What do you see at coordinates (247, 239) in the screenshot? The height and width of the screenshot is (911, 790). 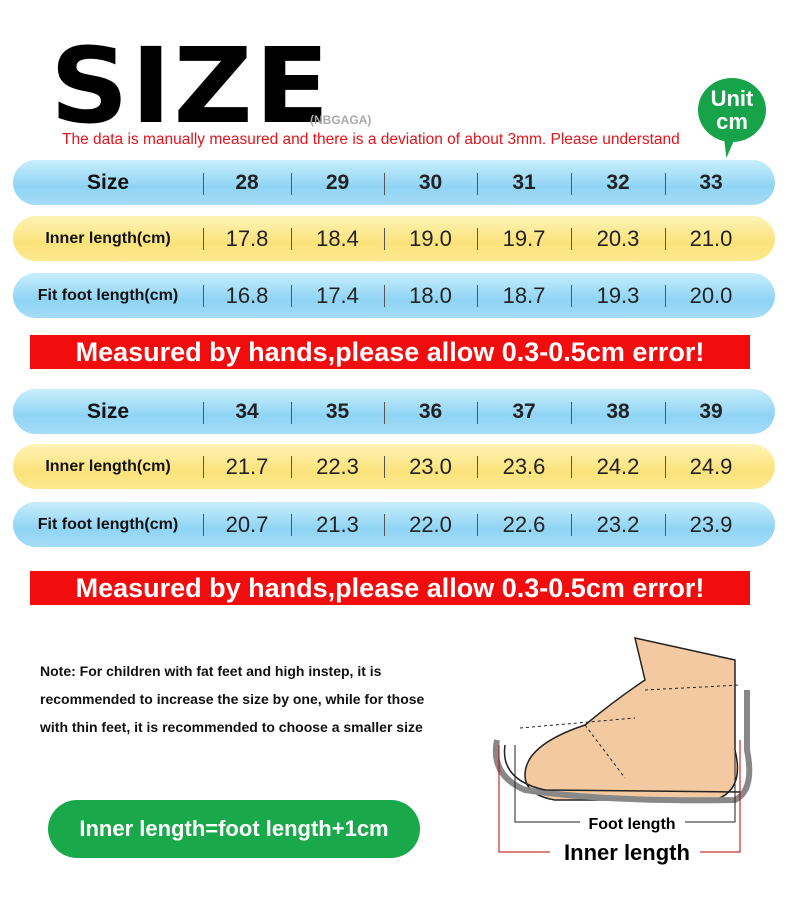 I see `inner-cell: 17.8` at bounding box center [247, 239].